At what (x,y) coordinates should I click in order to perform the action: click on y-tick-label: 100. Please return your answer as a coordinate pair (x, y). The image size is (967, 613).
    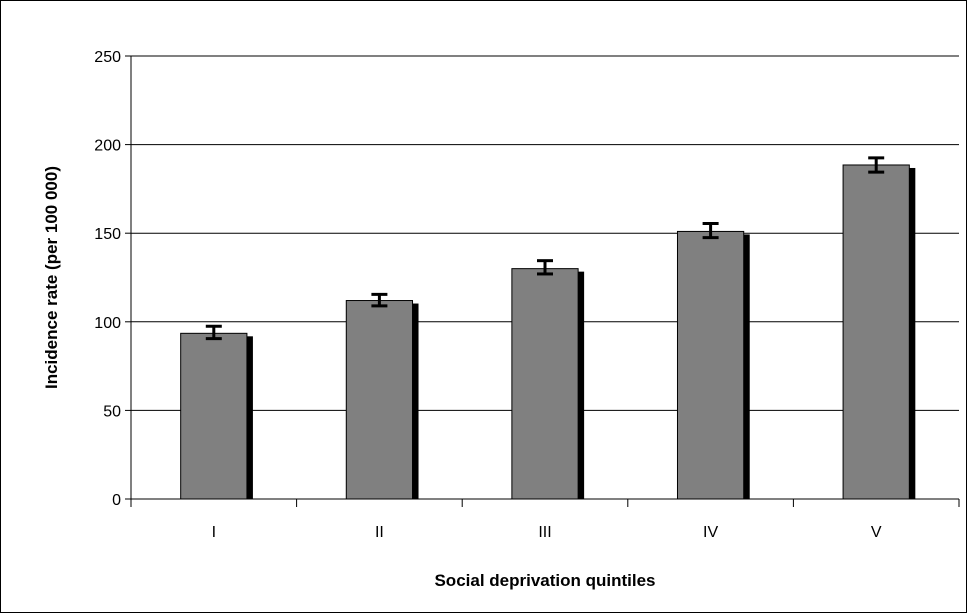
    Looking at the image, I should click on (107, 323).